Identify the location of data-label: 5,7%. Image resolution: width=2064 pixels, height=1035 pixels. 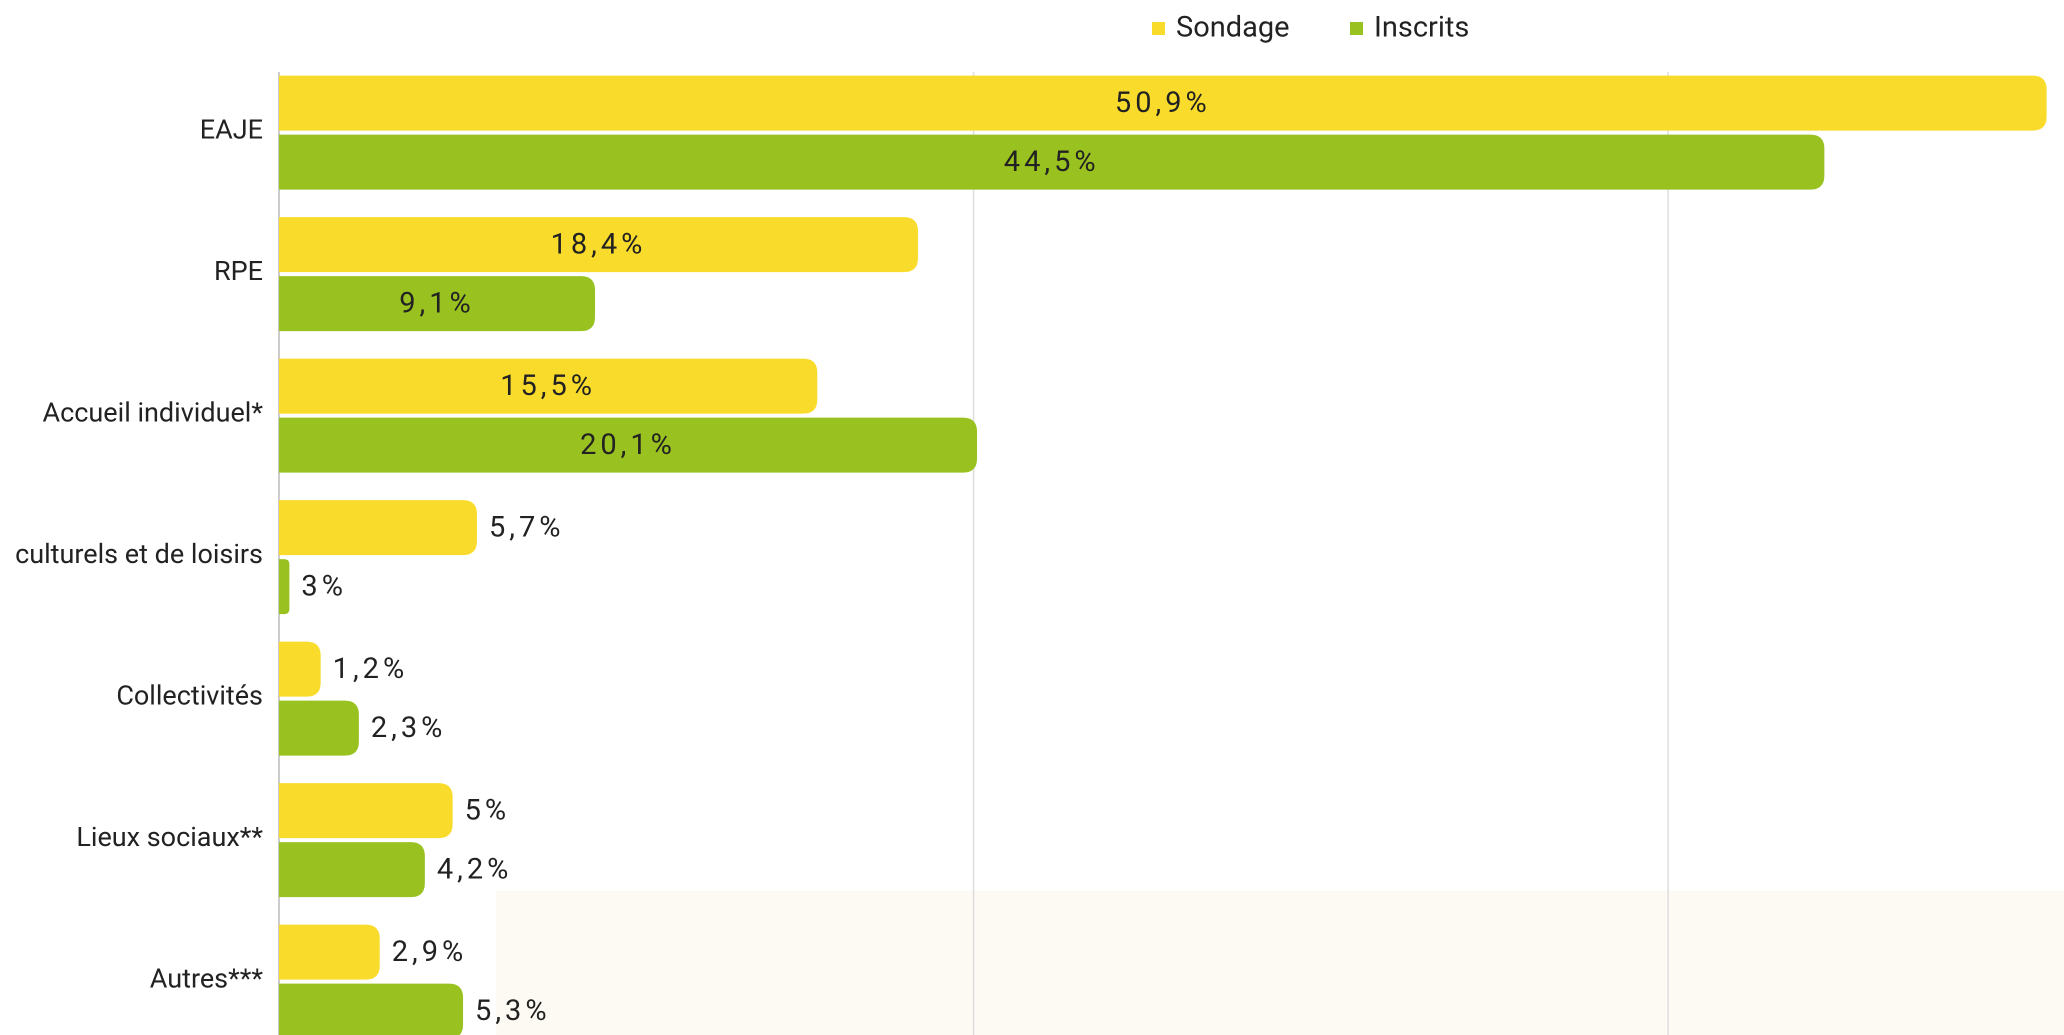
(527, 527).